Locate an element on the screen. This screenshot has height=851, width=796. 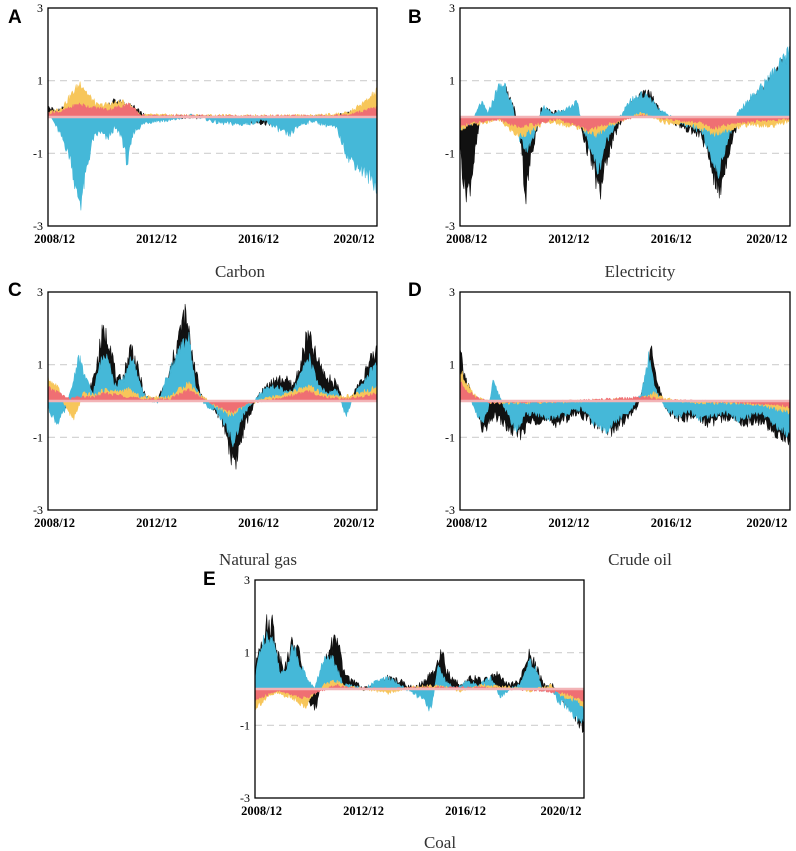
panel-letter: C is located at coordinates (15, 290).